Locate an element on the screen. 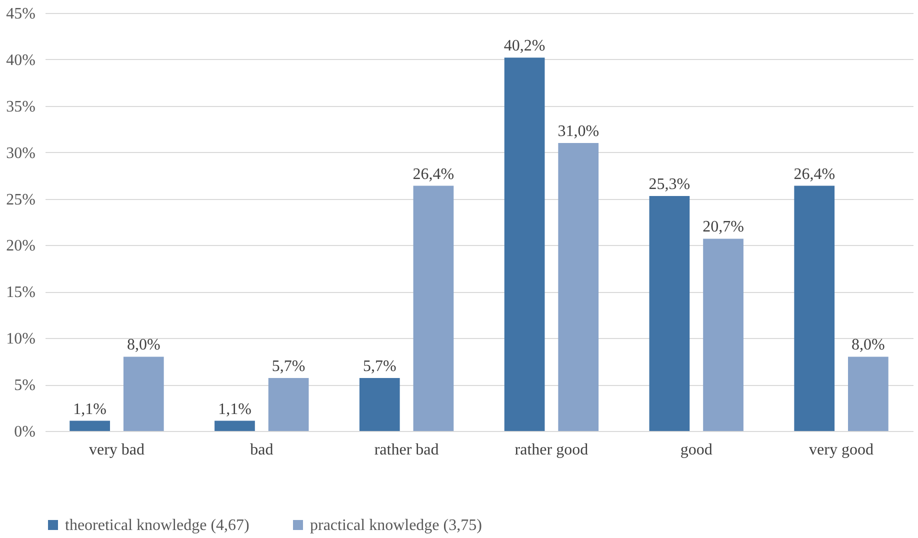  y-tick-label: 20% is located at coordinates (21, 246).